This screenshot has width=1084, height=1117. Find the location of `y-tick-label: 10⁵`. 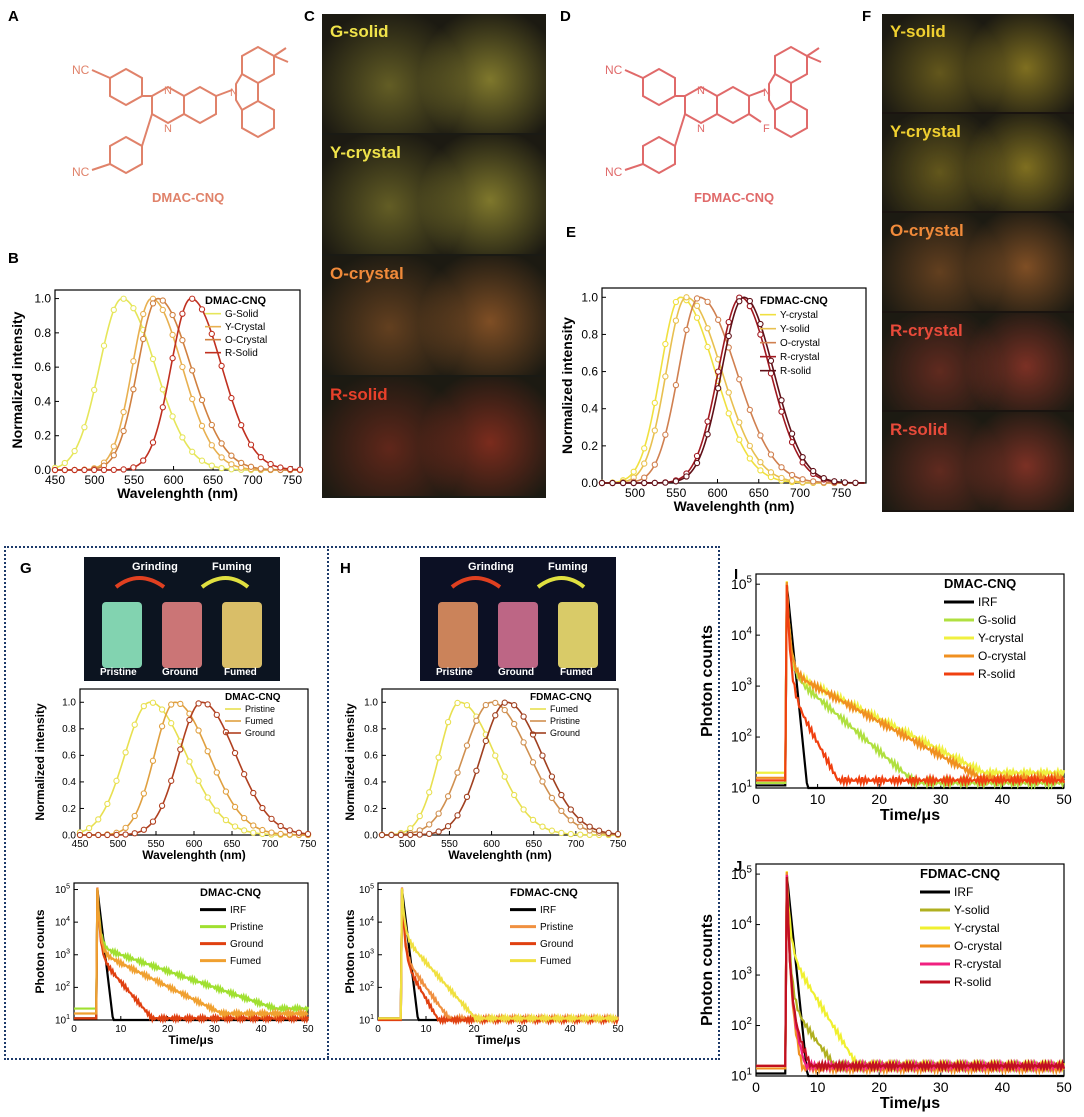

y-tick-label: 10⁵ is located at coordinates (366, 889).